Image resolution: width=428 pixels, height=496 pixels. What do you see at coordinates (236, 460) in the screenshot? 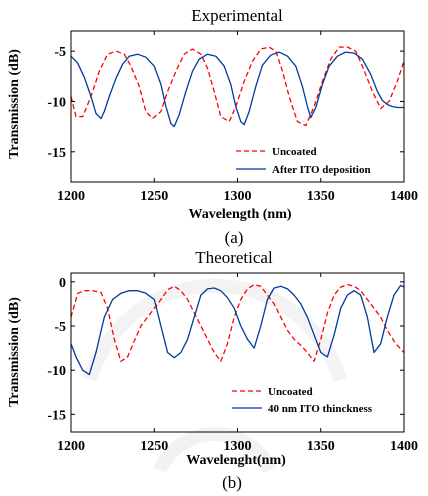
I see `x-axis-label: Wavelenght(nm)` at bounding box center [236, 460].